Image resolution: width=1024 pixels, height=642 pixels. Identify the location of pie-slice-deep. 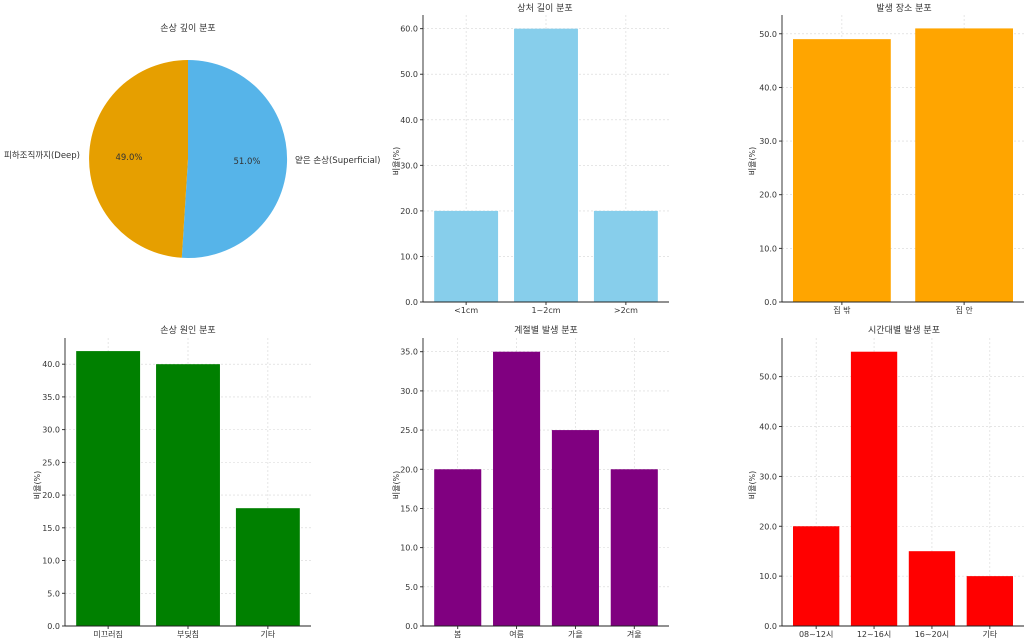
(138, 159).